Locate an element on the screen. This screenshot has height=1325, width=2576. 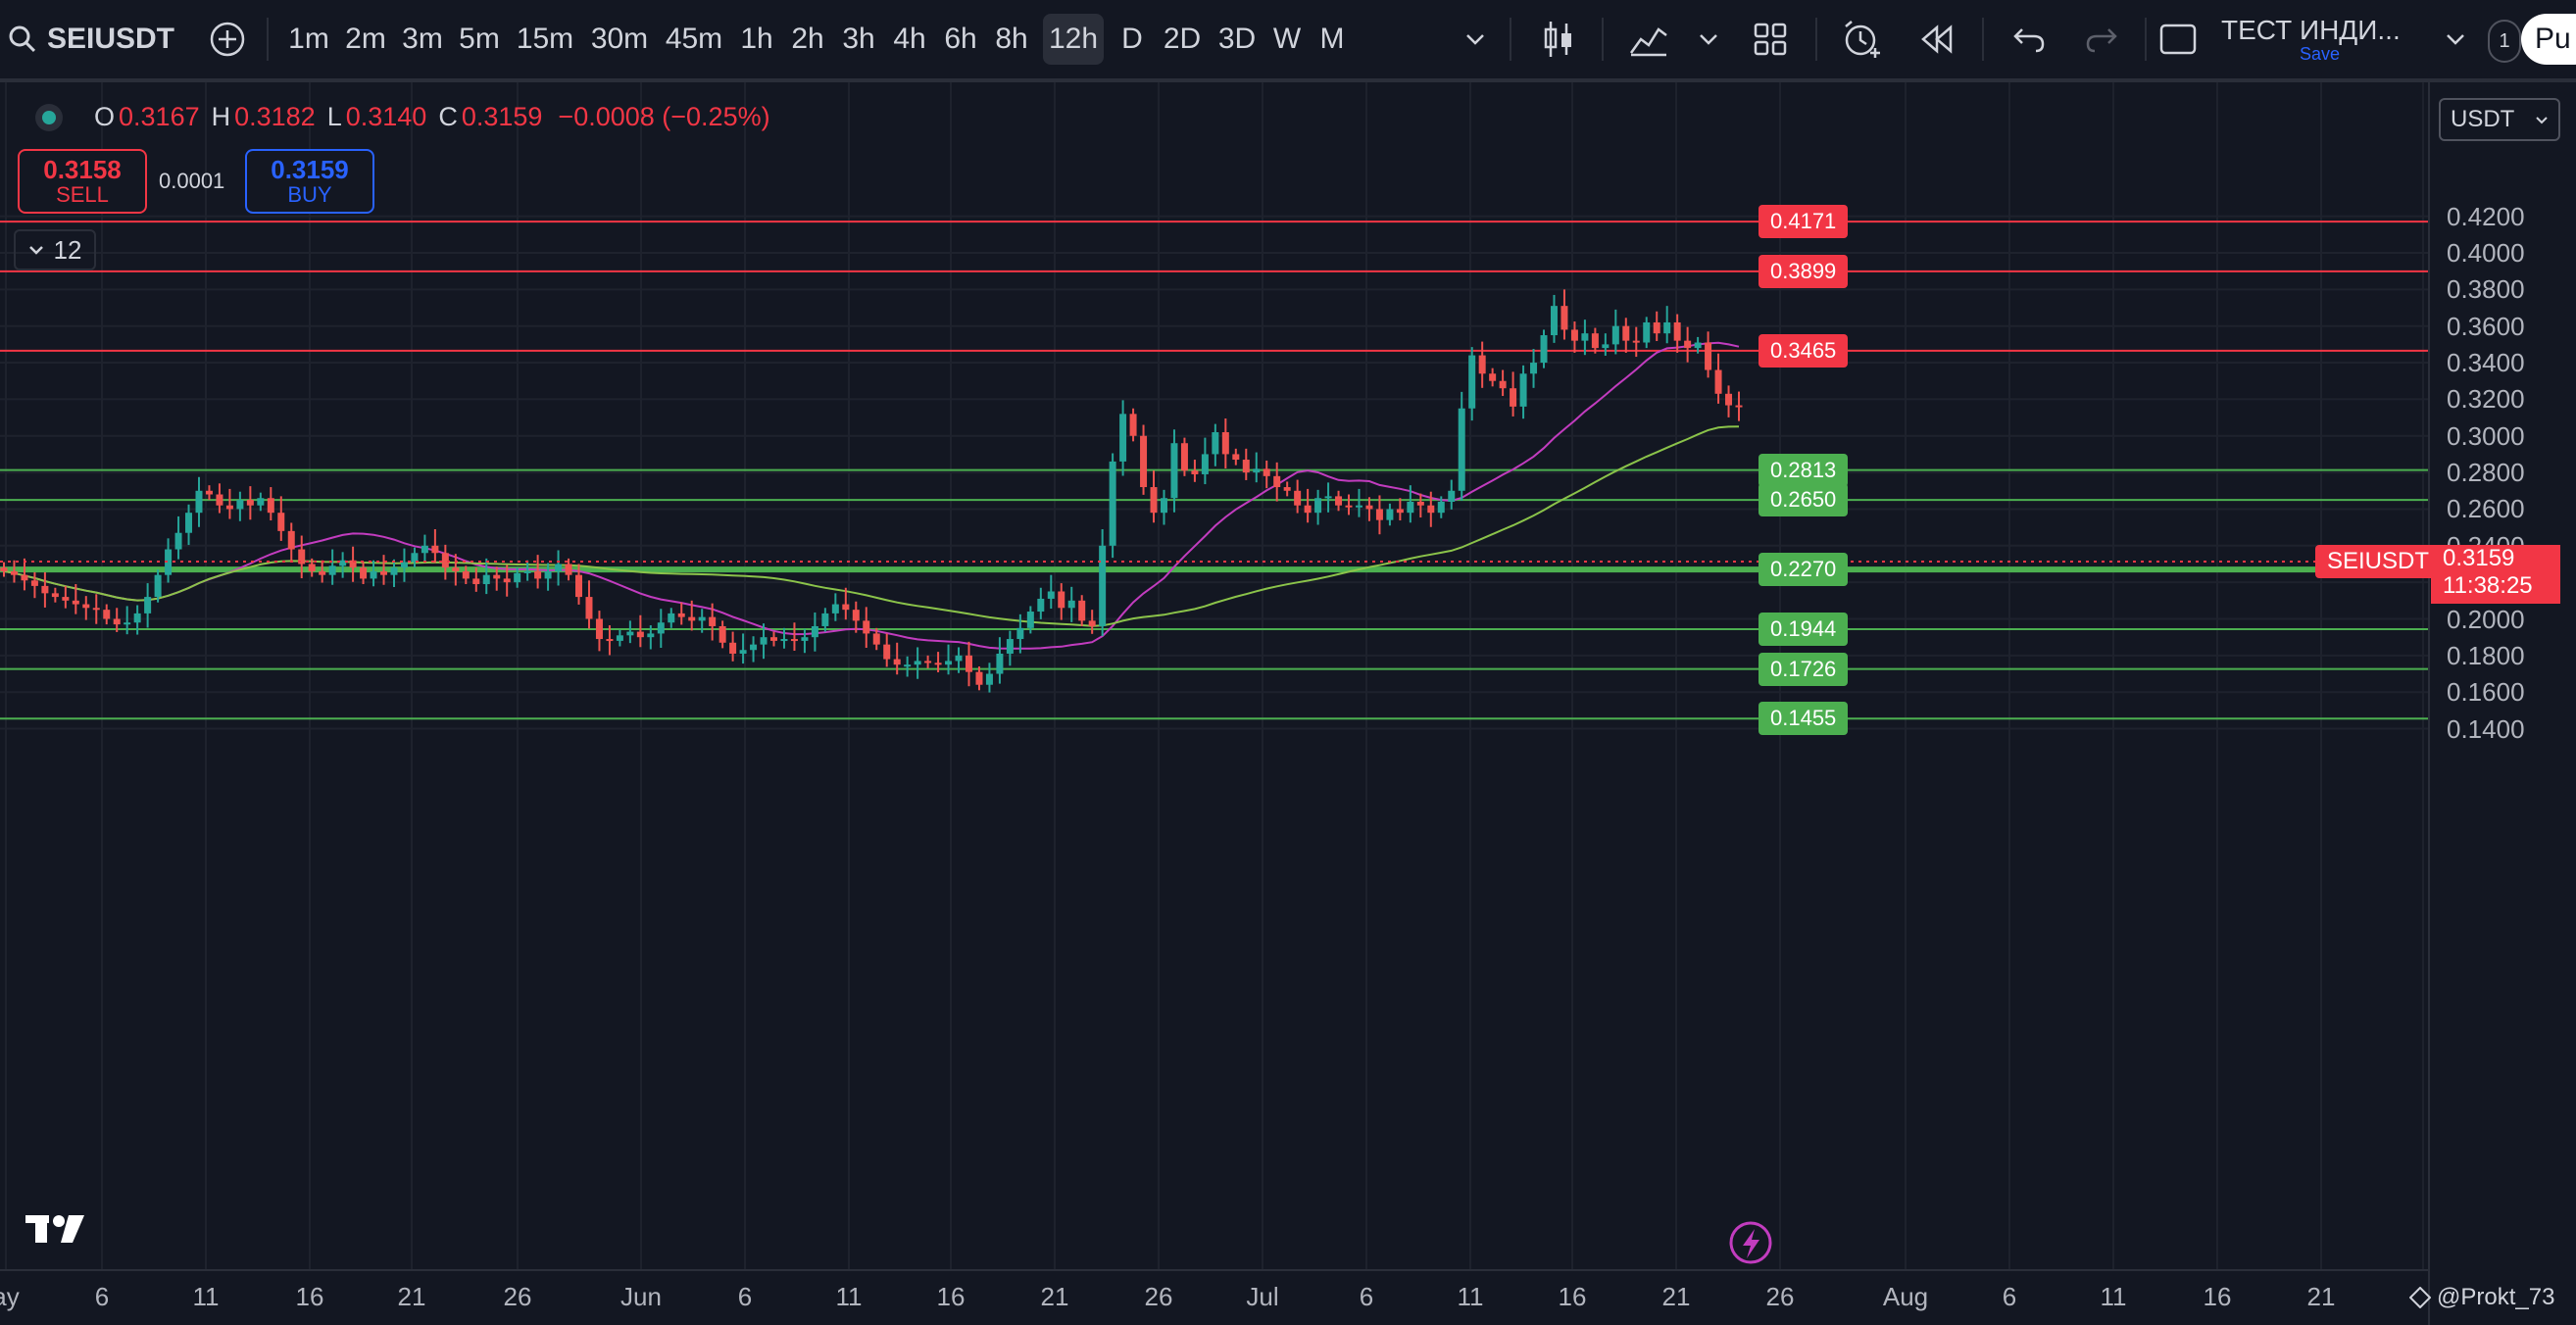
add-circle-icon is located at coordinates (227, 39).